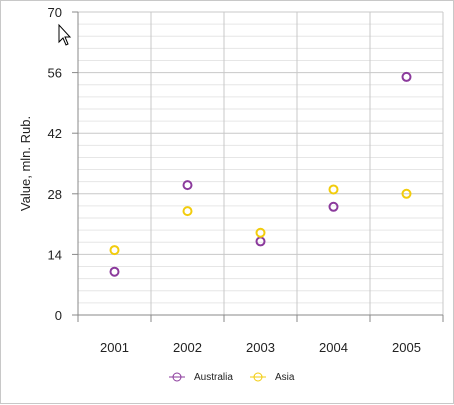  I want to click on x-tick-label: 2005, so click(406, 347).